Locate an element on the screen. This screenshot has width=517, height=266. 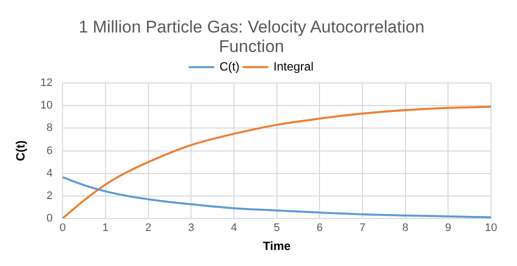
x-tick-label: 6 is located at coordinates (319, 228).